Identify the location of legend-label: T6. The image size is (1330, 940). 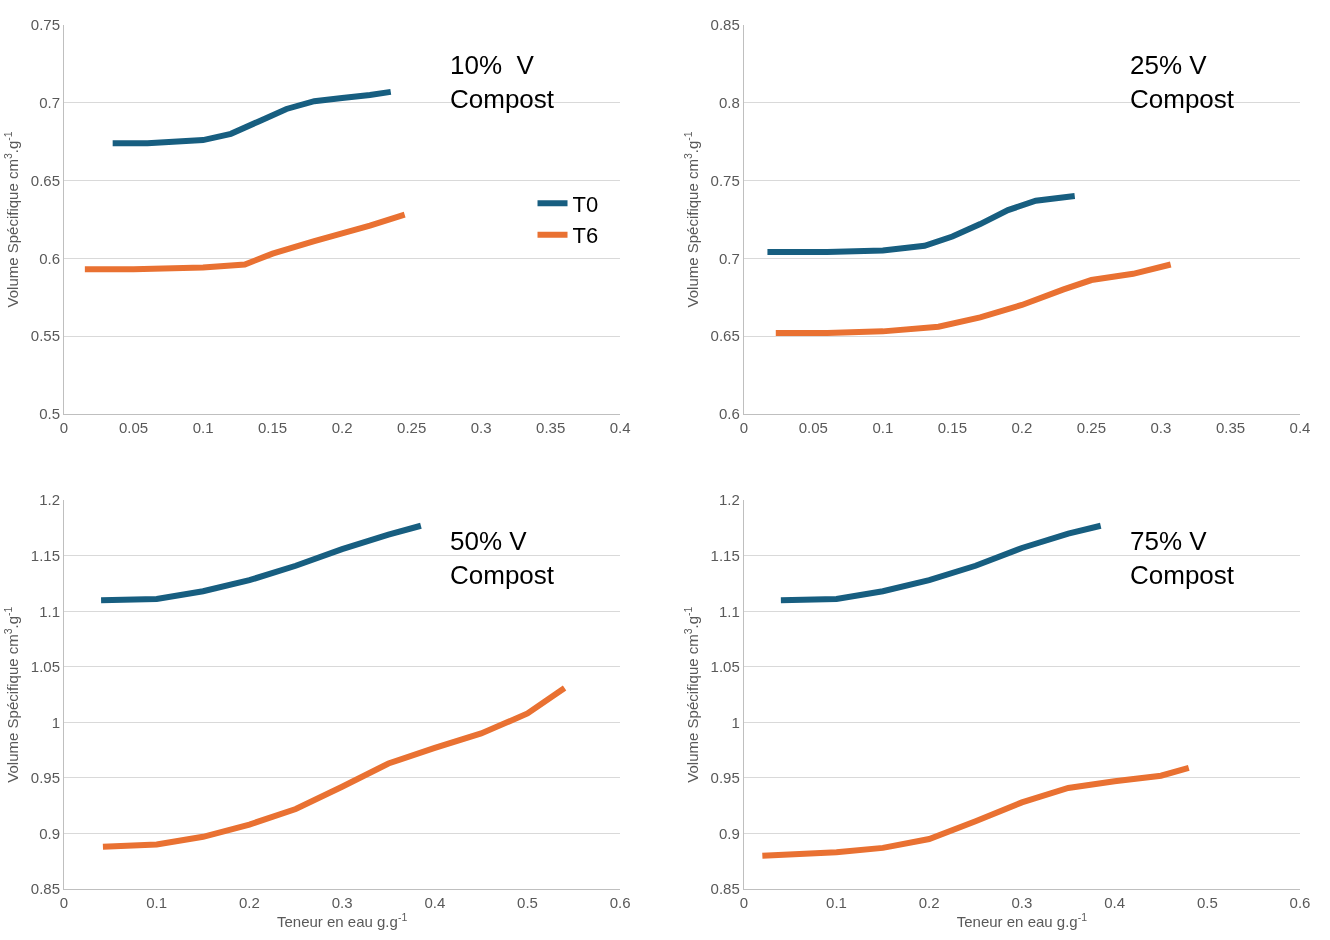
(585, 236).